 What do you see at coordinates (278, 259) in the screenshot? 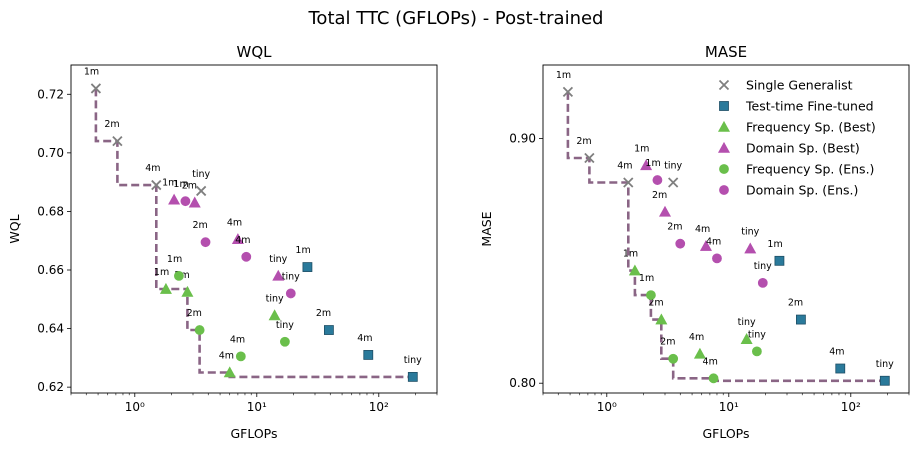
I see `point-label-domain-sp-best-tiny: tiny` at bounding box center [278, 259].